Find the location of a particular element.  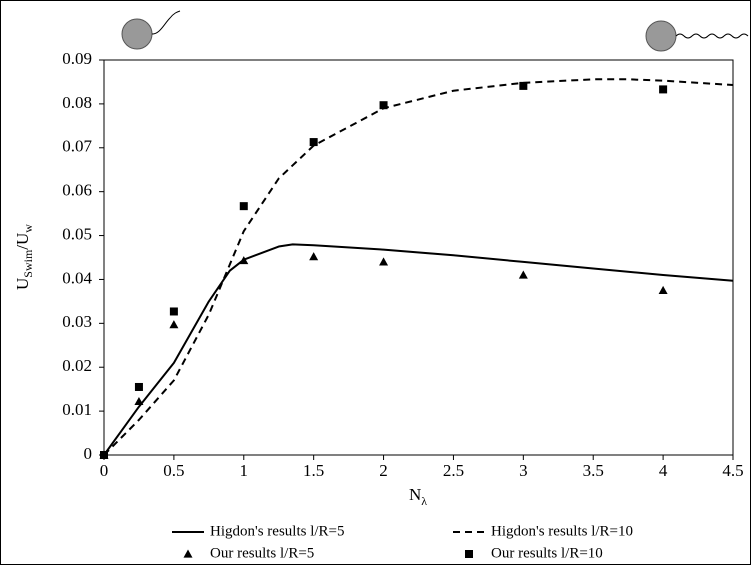

y-tick-label: 0.09 is located at coordinates (77, 58).